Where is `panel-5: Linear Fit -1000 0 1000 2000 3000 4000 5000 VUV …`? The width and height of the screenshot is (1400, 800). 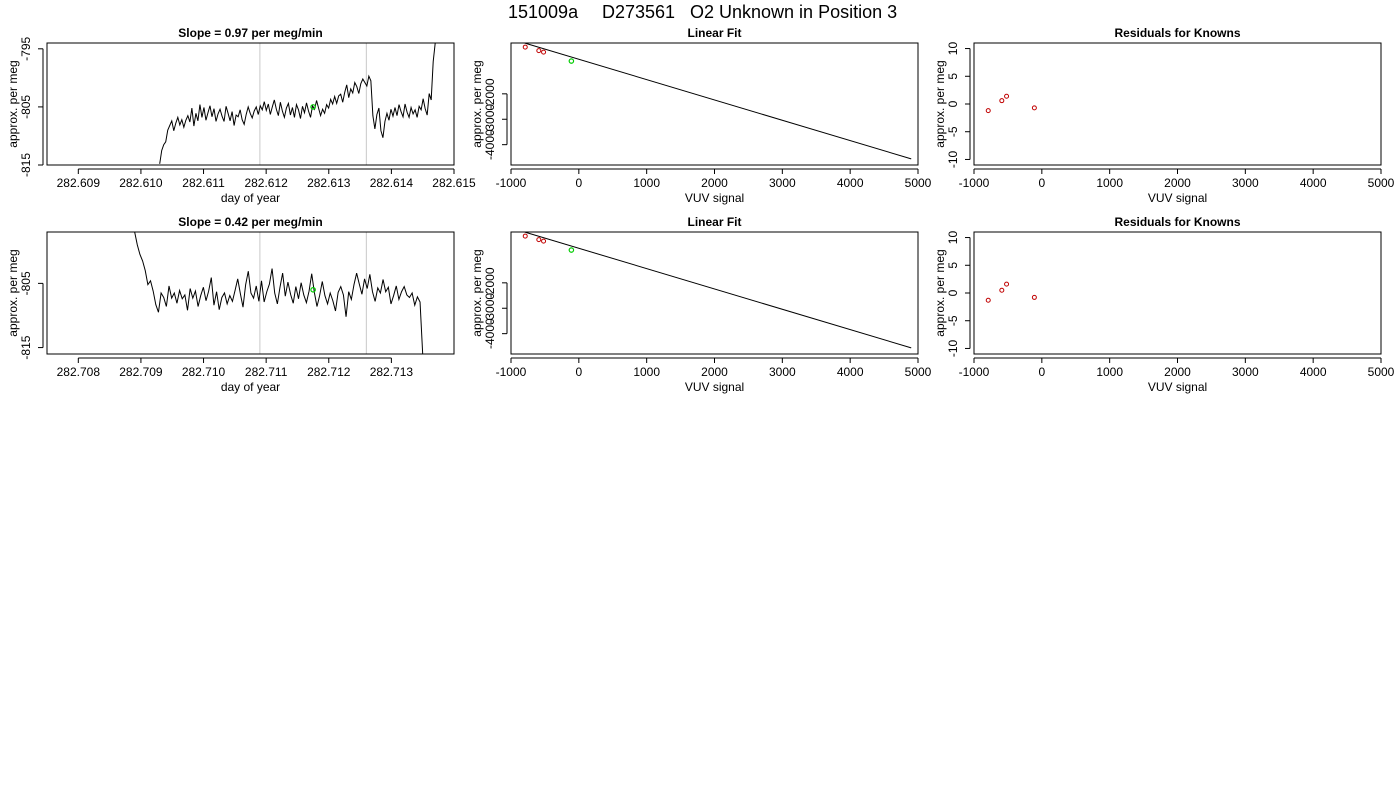
panel-5: Linear Fit -1000 0 1000 2000 3000 4000 5000 VUV … is located at coordinates (701, 304).